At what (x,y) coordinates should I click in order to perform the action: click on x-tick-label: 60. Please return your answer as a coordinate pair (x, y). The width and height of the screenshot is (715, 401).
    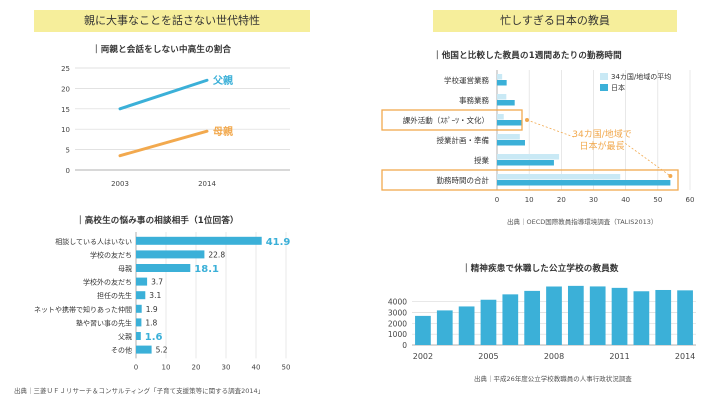
    Looking at the image, I should click on (690, 200).